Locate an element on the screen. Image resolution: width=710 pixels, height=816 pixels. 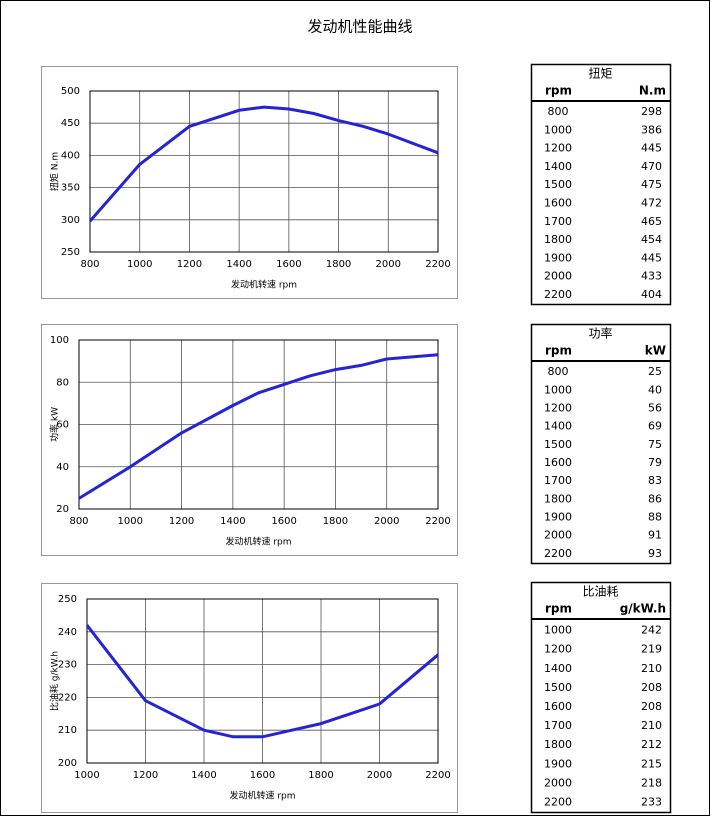
page-title: 发动机性能曲线 is located at coordinates (359, 27).